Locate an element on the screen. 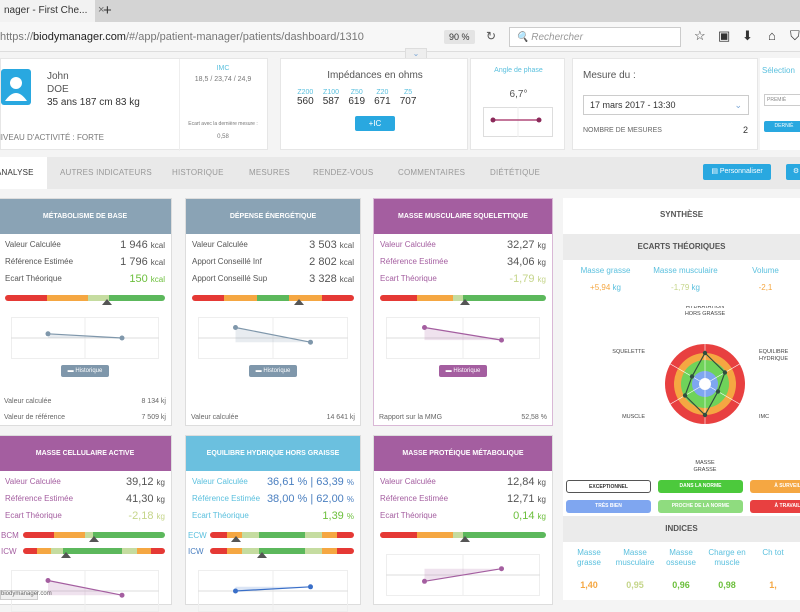 This screenshot has width=800, height=612. tab-commentaires: COMMENTAIRES is located at coordinates (432, 172).